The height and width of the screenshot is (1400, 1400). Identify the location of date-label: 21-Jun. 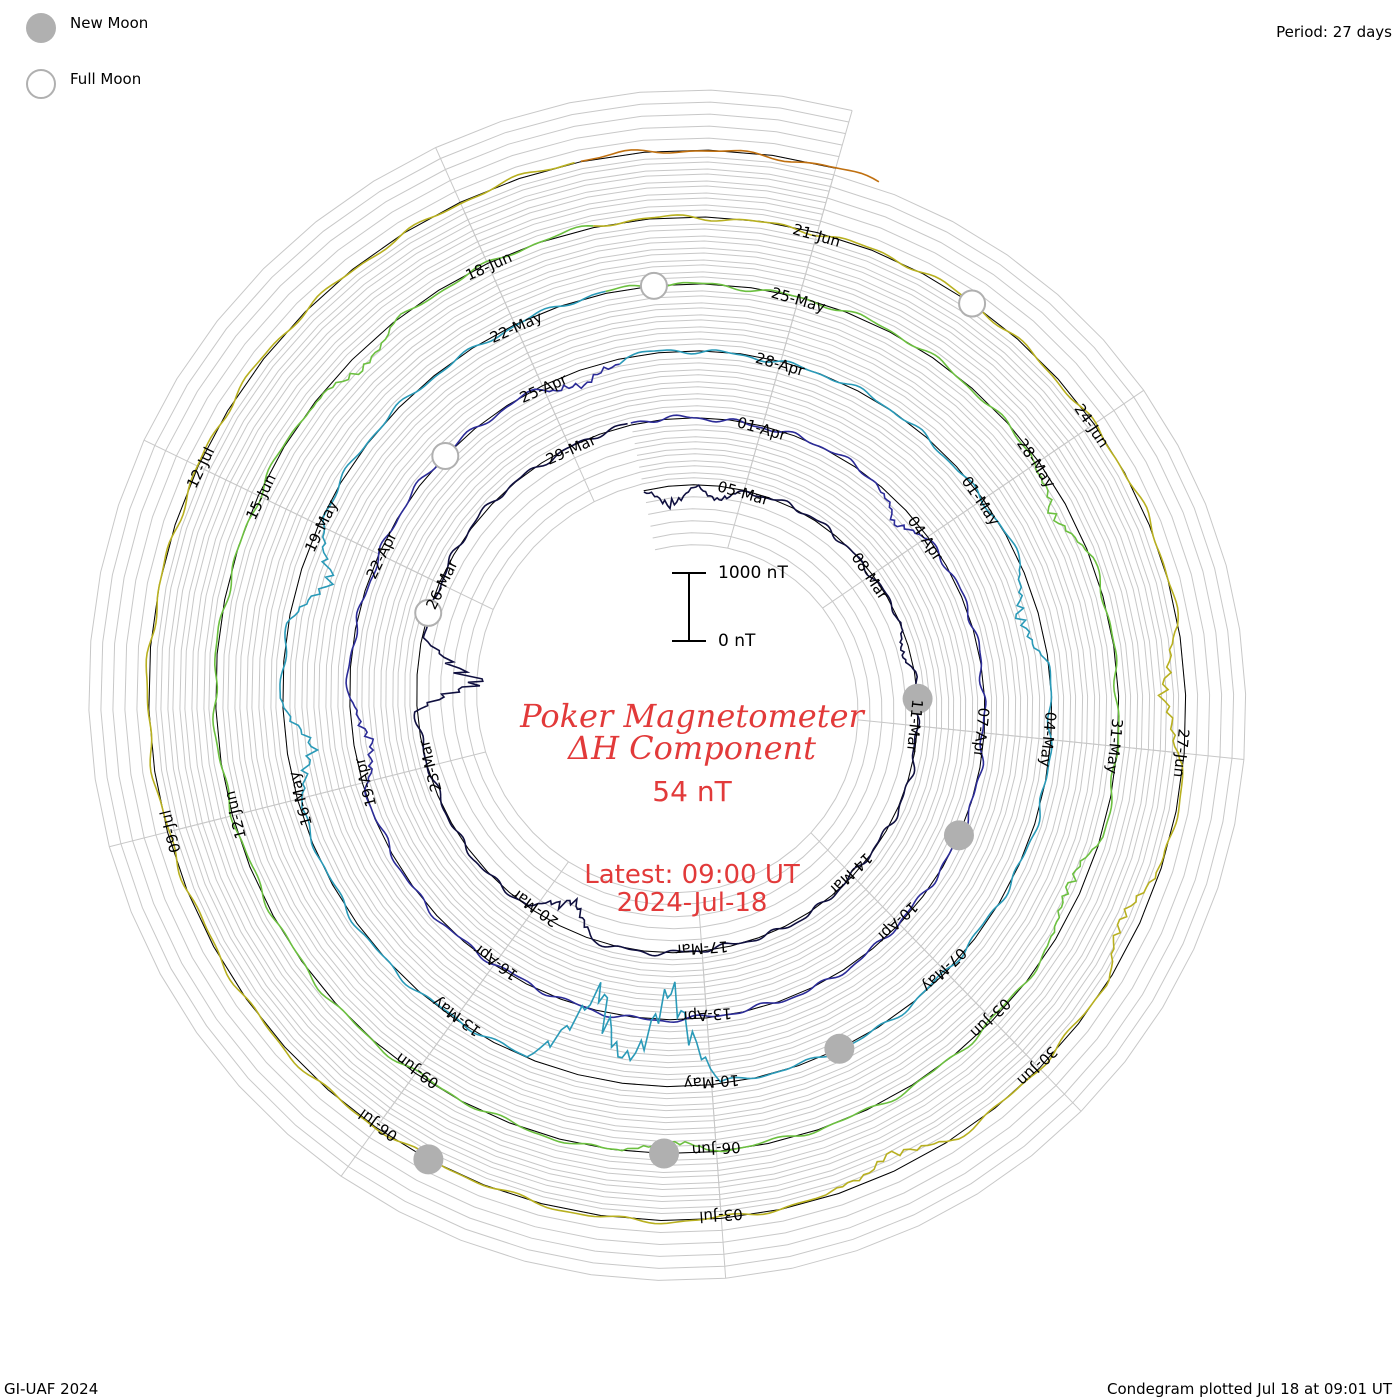
(817, 235).